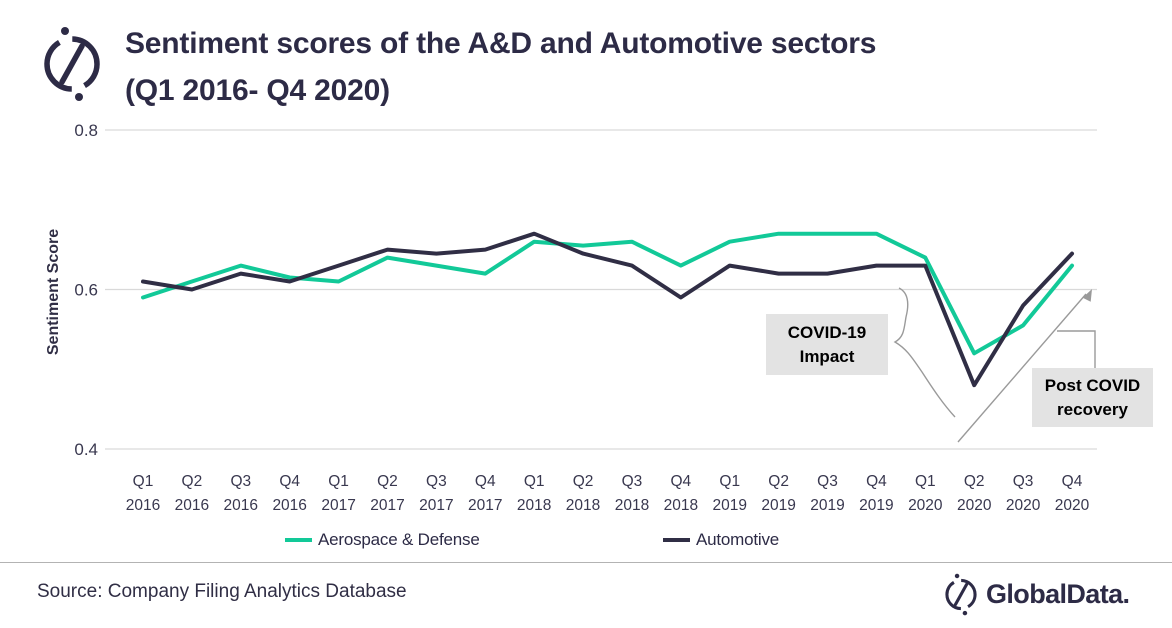  Describe the element at coordinates (1092, 385) in the screenshot. I see `post-covid-recovery-line1: Post COVID` at that location.